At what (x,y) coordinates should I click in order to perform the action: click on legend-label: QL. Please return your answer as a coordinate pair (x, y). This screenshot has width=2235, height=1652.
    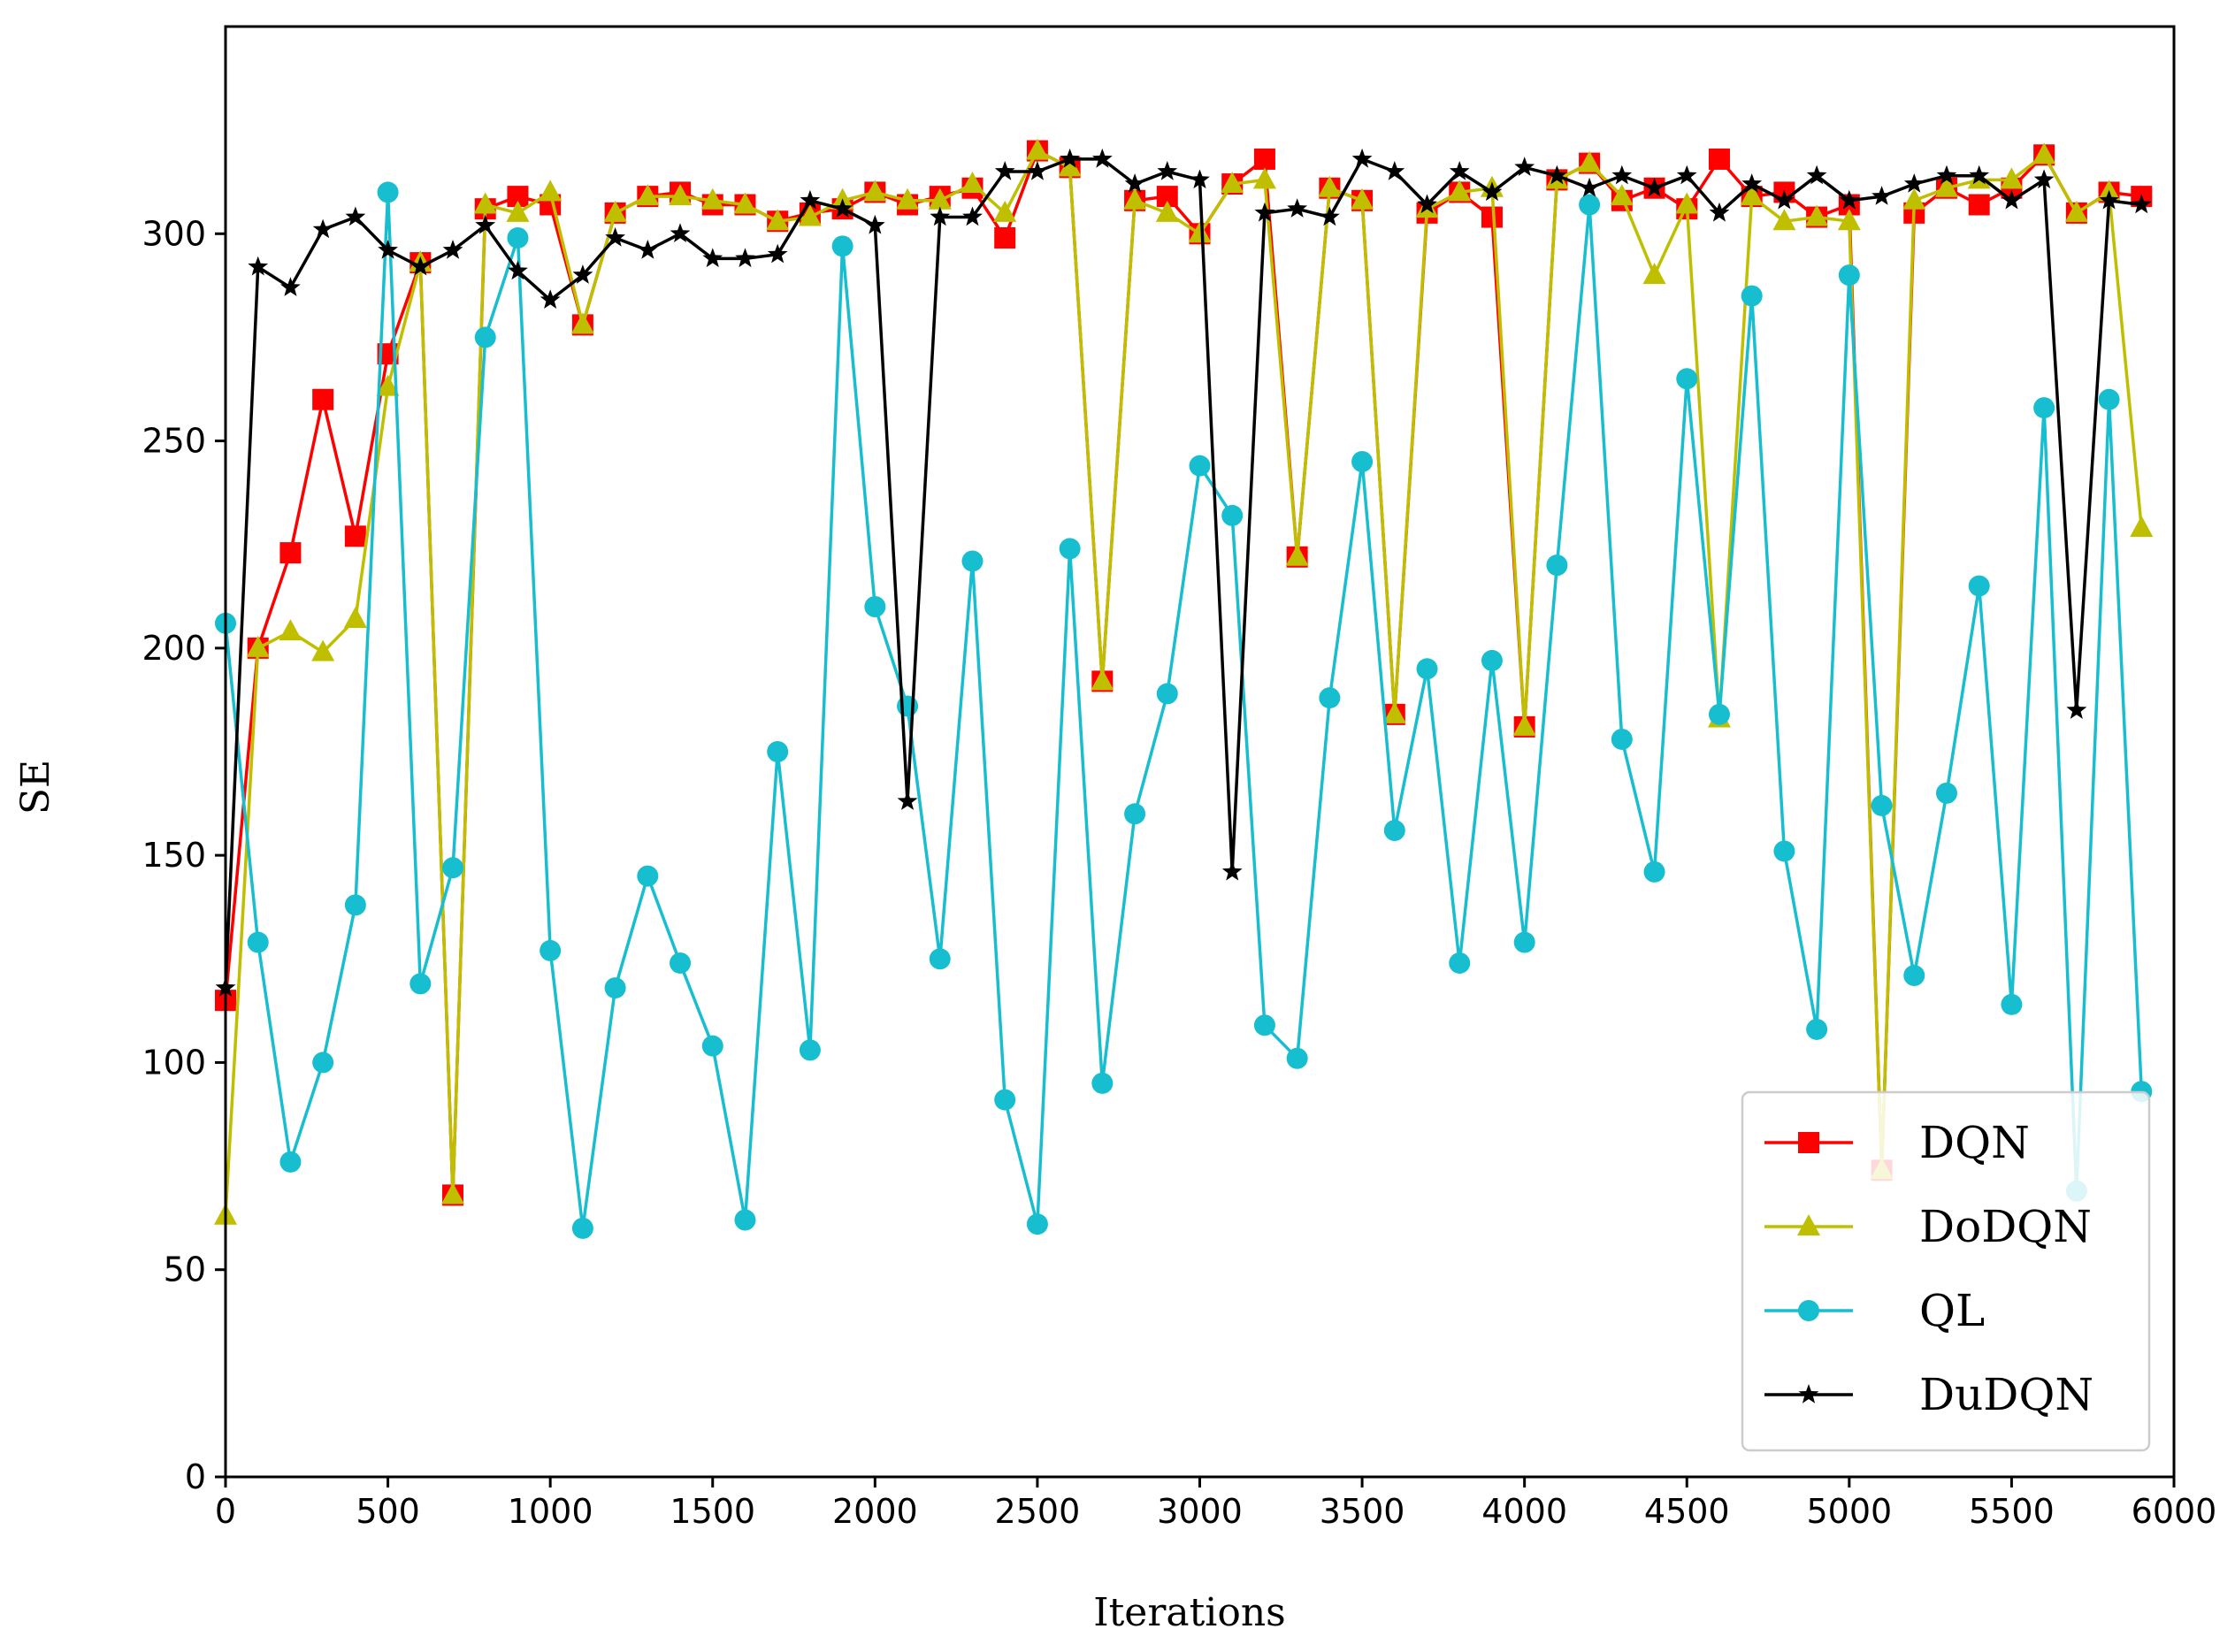
    Looking at the image, I should click on (1952, 1310).